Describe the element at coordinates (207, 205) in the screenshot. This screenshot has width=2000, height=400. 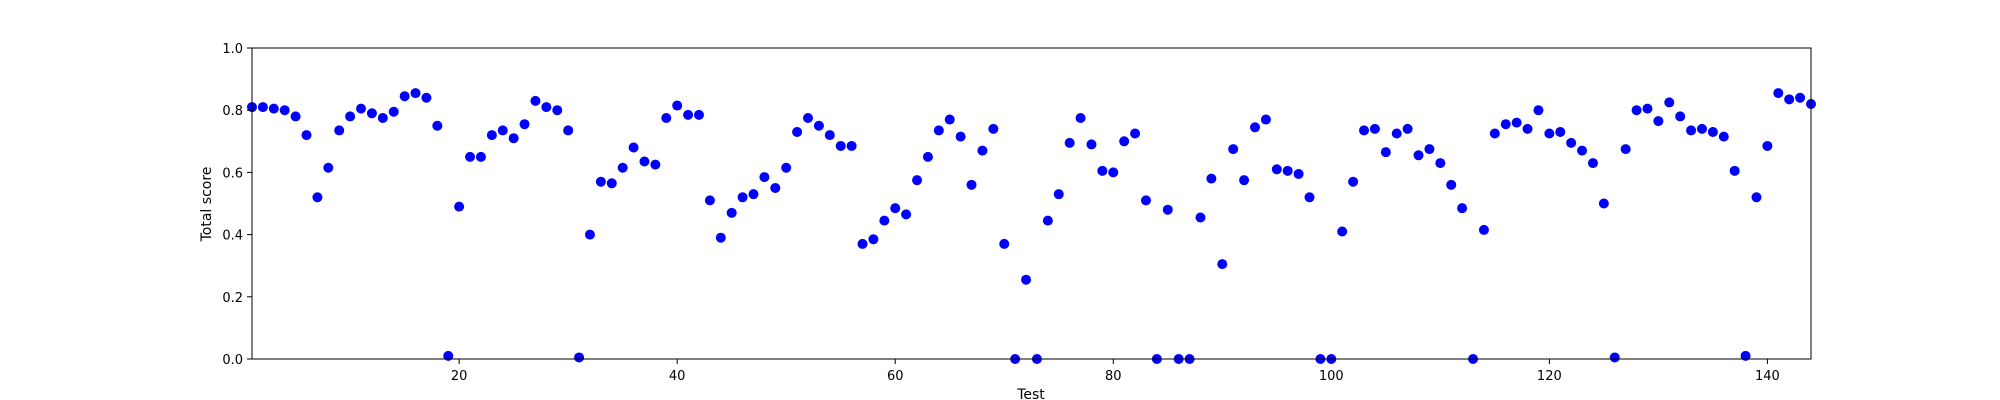
I see `y-axis-label: Total score` at that location.